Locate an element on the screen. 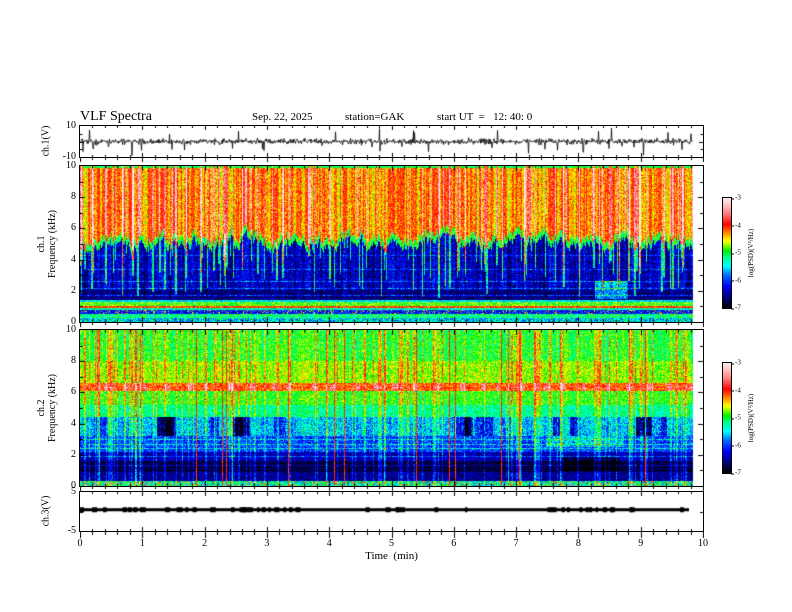  ch3-y-label: ch.3(V) is located at coordinates (46, 511).